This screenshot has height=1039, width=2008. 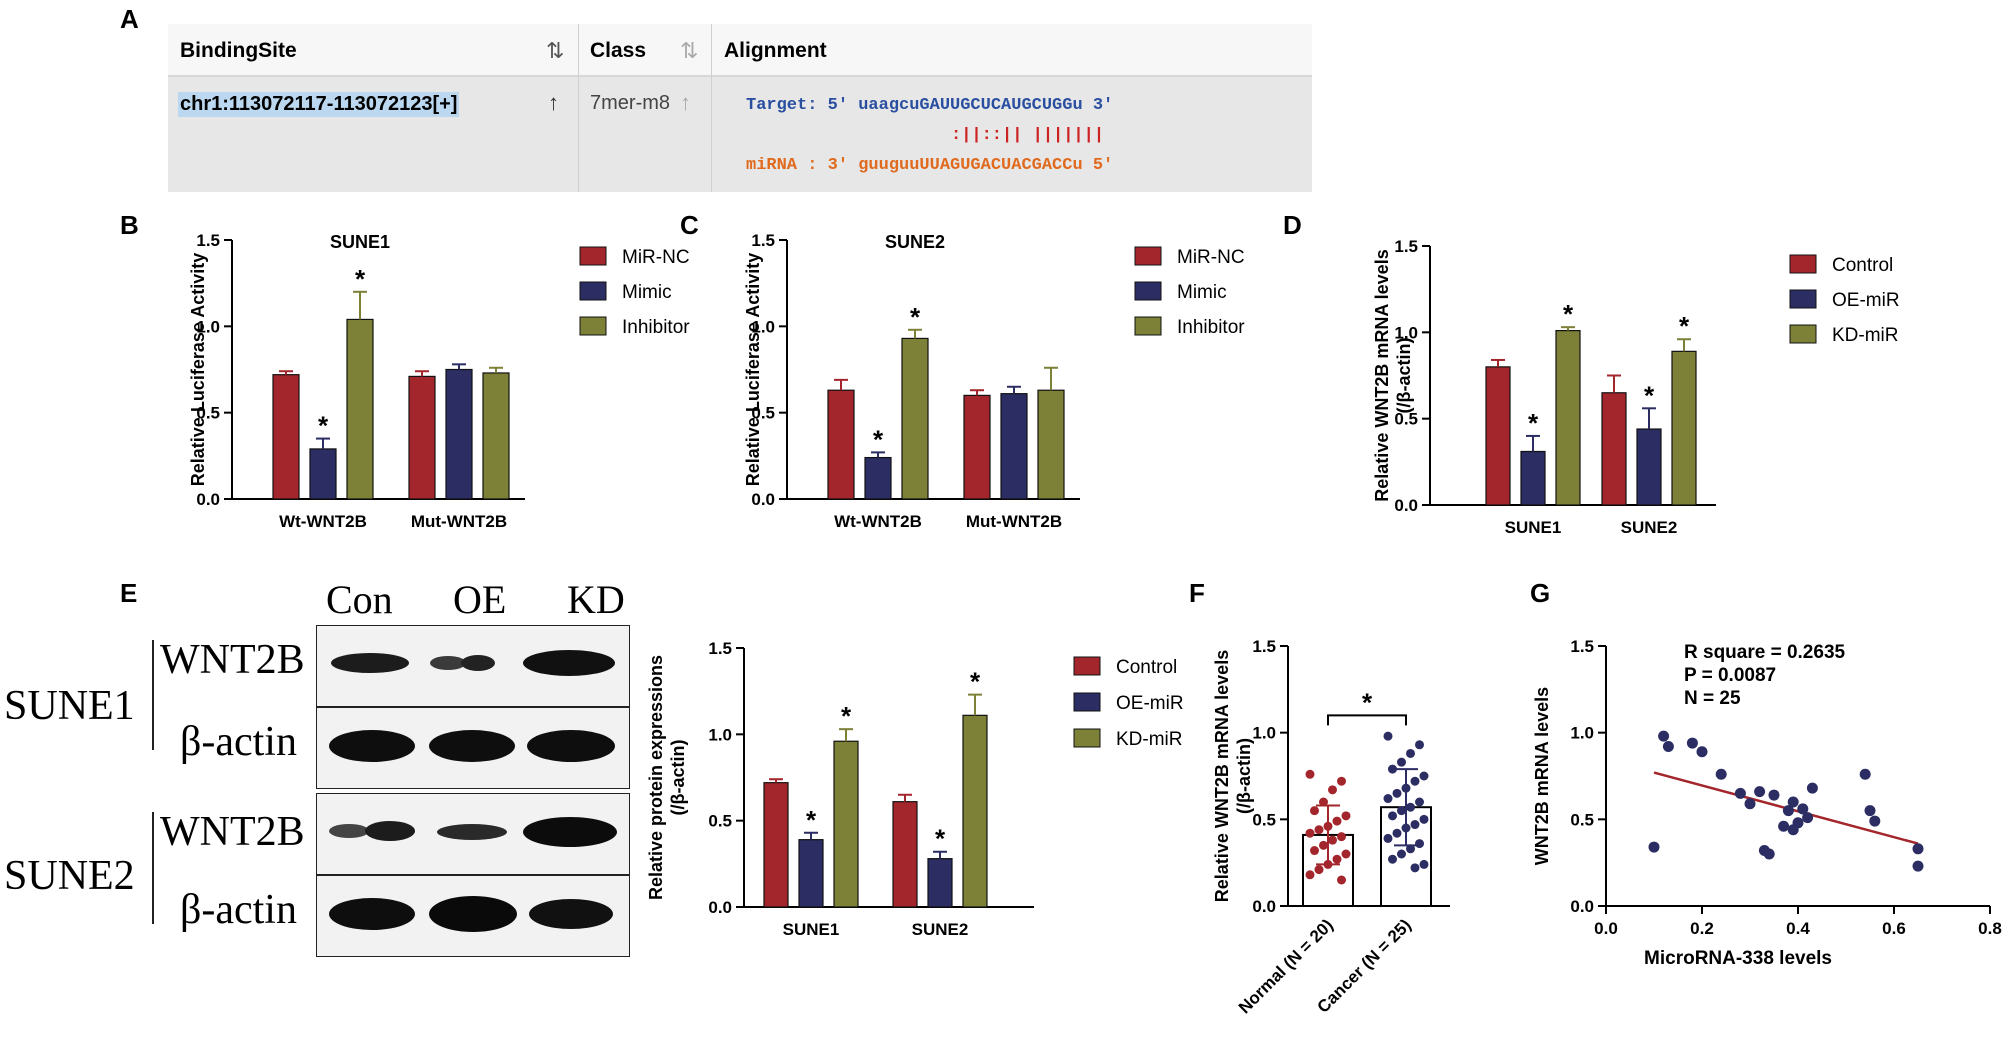 I want to click on panel-label-g: G, so click(x=1540, y=593).